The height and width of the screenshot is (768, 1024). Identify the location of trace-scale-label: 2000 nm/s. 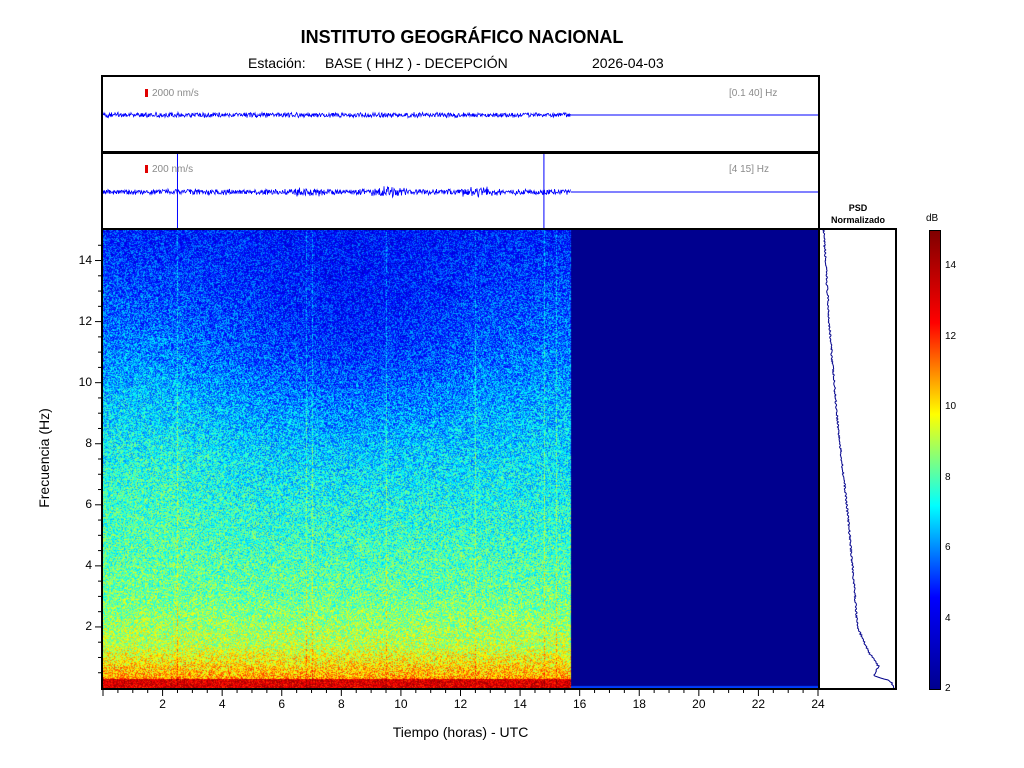
(175, 93).